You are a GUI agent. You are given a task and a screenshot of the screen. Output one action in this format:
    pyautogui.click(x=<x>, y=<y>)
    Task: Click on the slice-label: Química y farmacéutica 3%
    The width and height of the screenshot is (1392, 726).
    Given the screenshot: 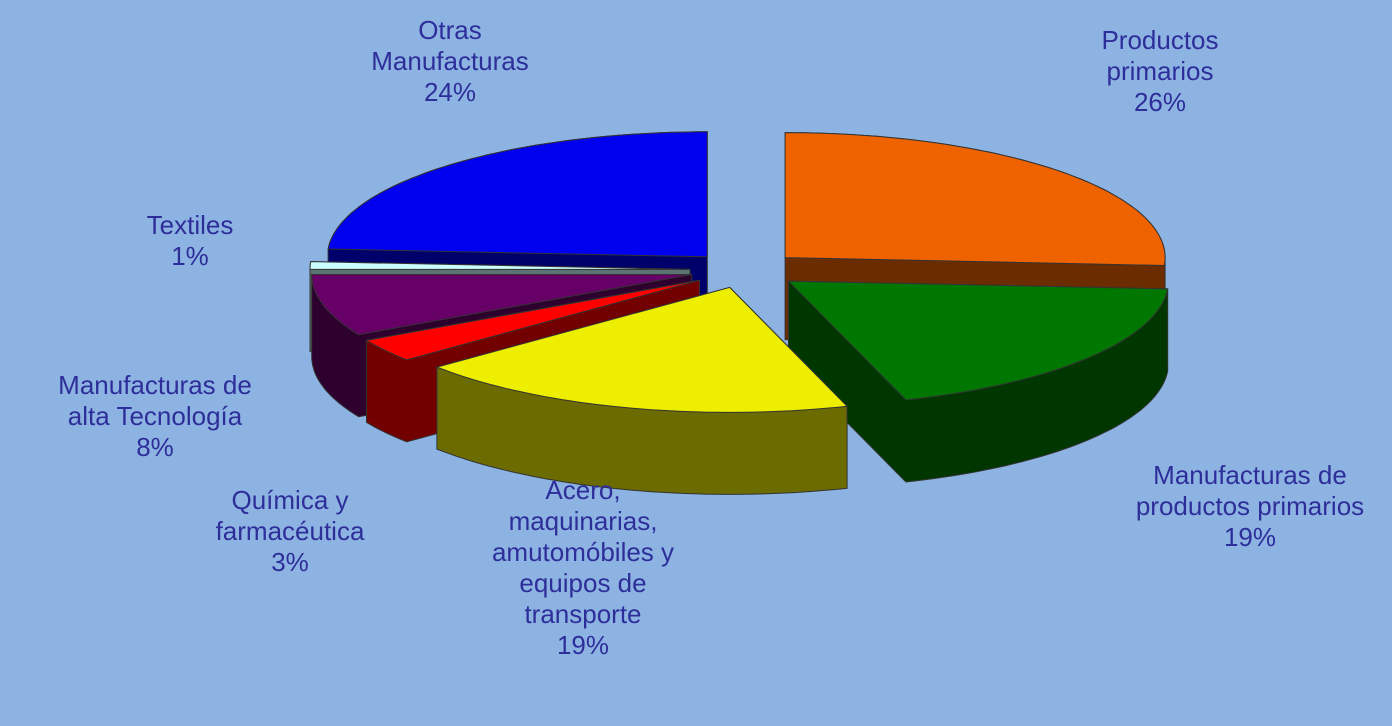 What is the action you would take?
    pyautogui.click(x=290, y=531)
    